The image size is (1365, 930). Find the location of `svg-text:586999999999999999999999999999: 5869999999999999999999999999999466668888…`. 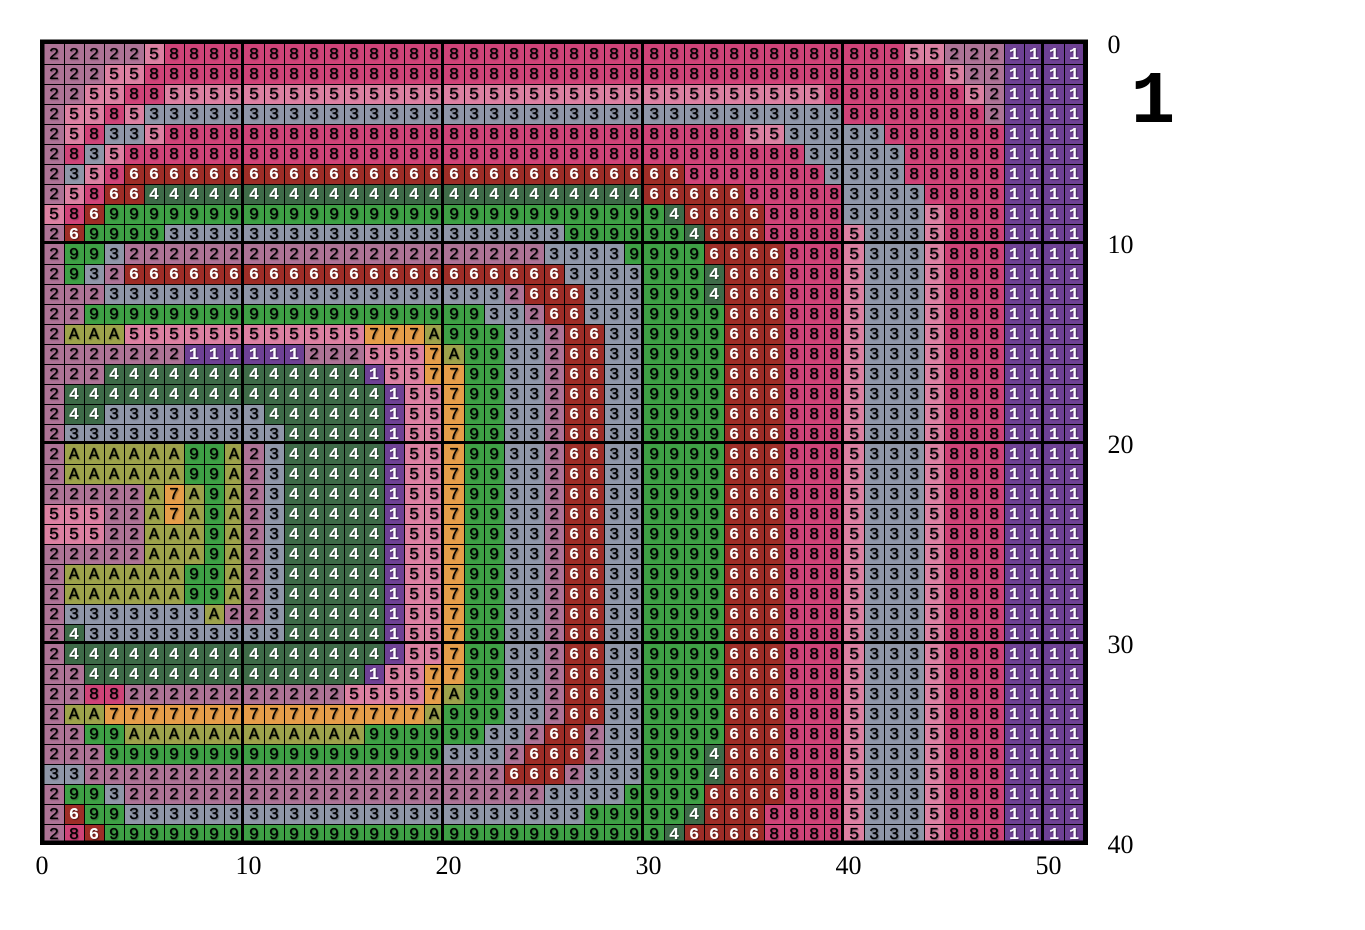

svg-text:586999999999999999999999999999: 5869999999999999999999999999999466668888… is located at coordinates (569, 215).